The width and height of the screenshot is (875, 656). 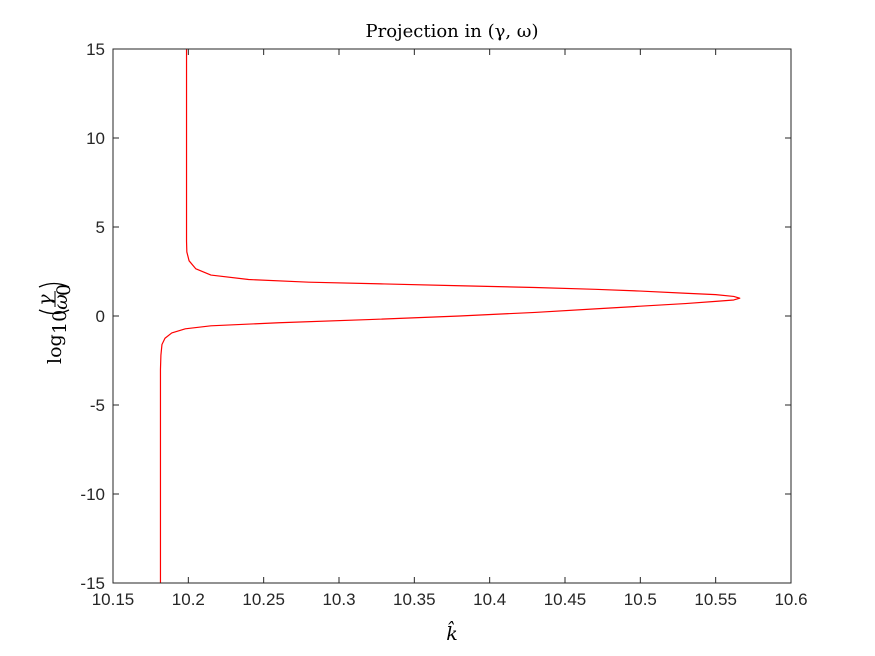 I want to click on x-tick-label: 10.2, so click(x=188, y=599).